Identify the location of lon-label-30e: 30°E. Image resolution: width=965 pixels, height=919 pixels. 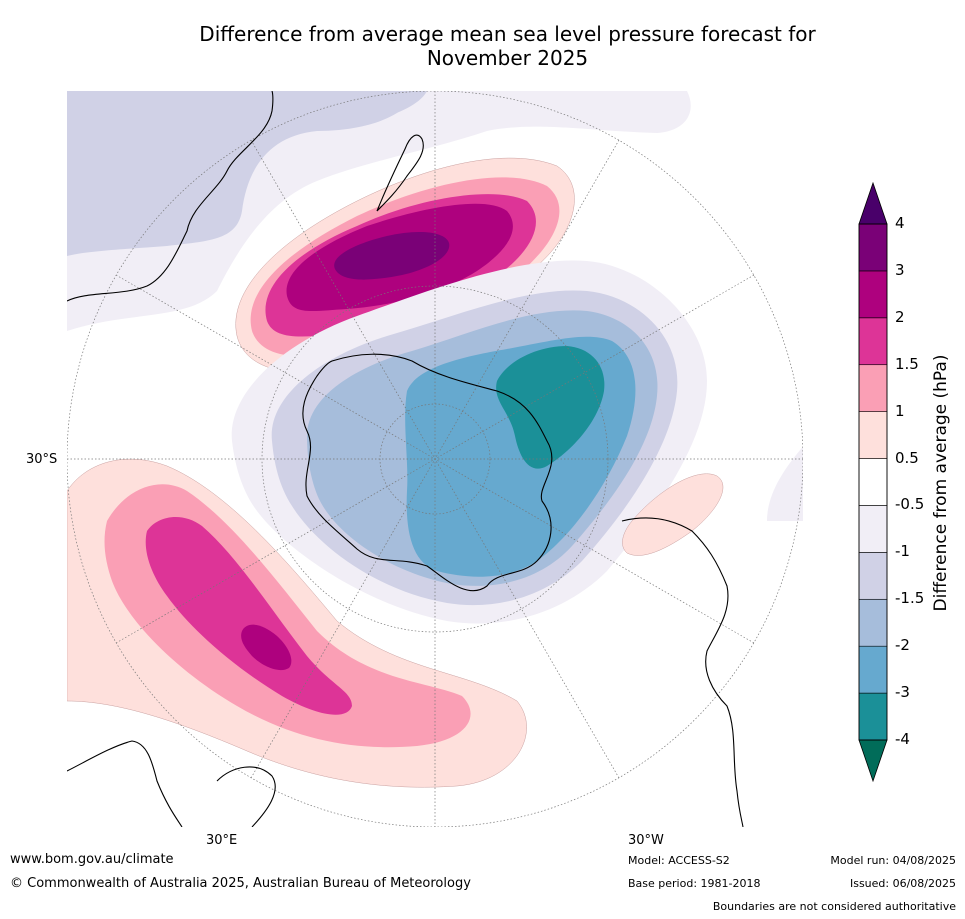
(222, 840).